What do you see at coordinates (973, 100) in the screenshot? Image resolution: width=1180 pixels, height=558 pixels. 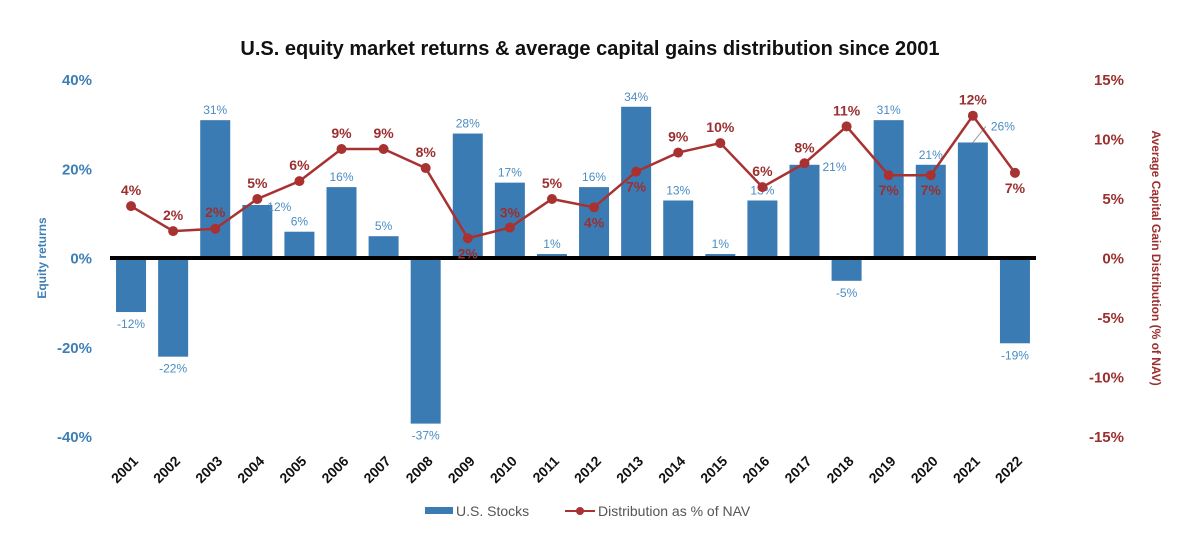 I see `line-label: 12%` at bounding box center [973, 100].